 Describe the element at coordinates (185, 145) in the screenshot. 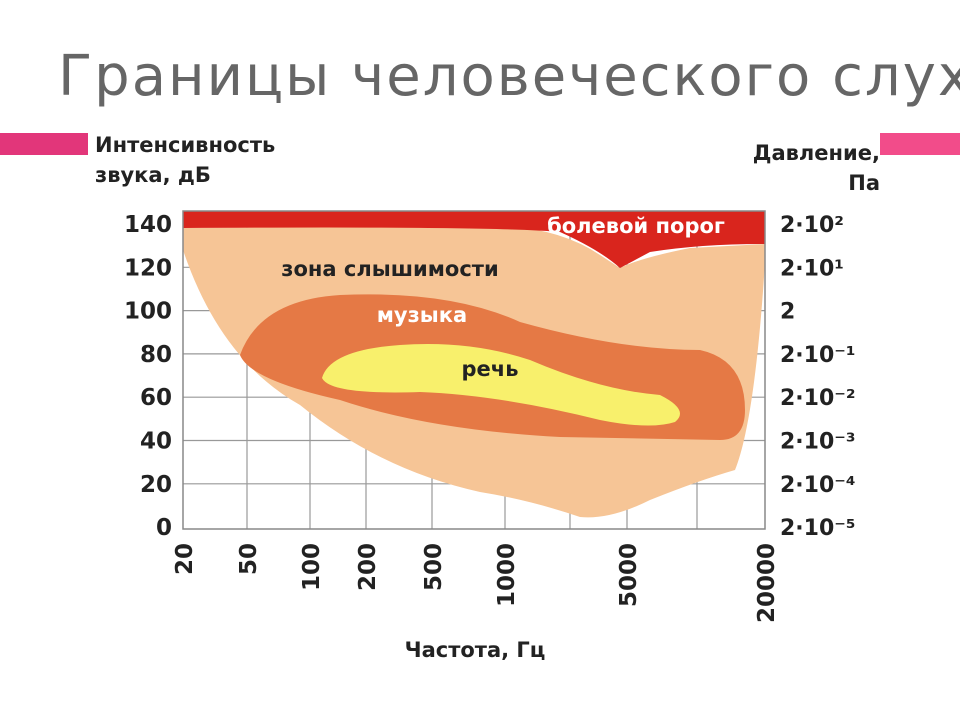

I see `y-axis-title: Интенсивность` at that location.